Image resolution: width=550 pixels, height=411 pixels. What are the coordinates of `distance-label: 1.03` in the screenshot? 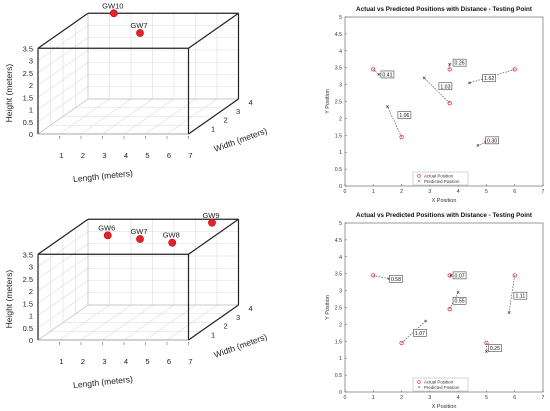 It's located at (445, 87).